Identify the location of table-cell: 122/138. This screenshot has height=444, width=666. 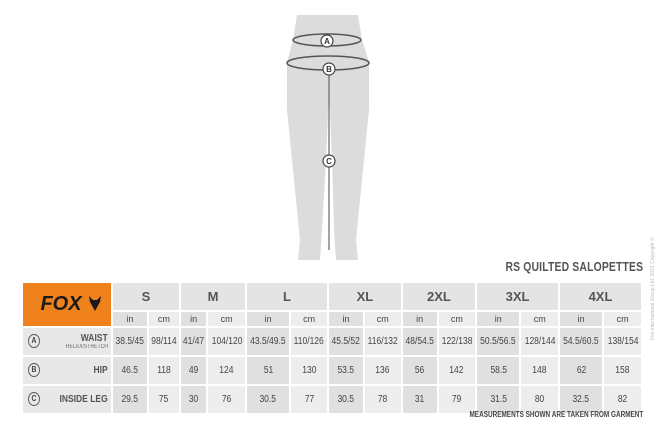
(457, 341).